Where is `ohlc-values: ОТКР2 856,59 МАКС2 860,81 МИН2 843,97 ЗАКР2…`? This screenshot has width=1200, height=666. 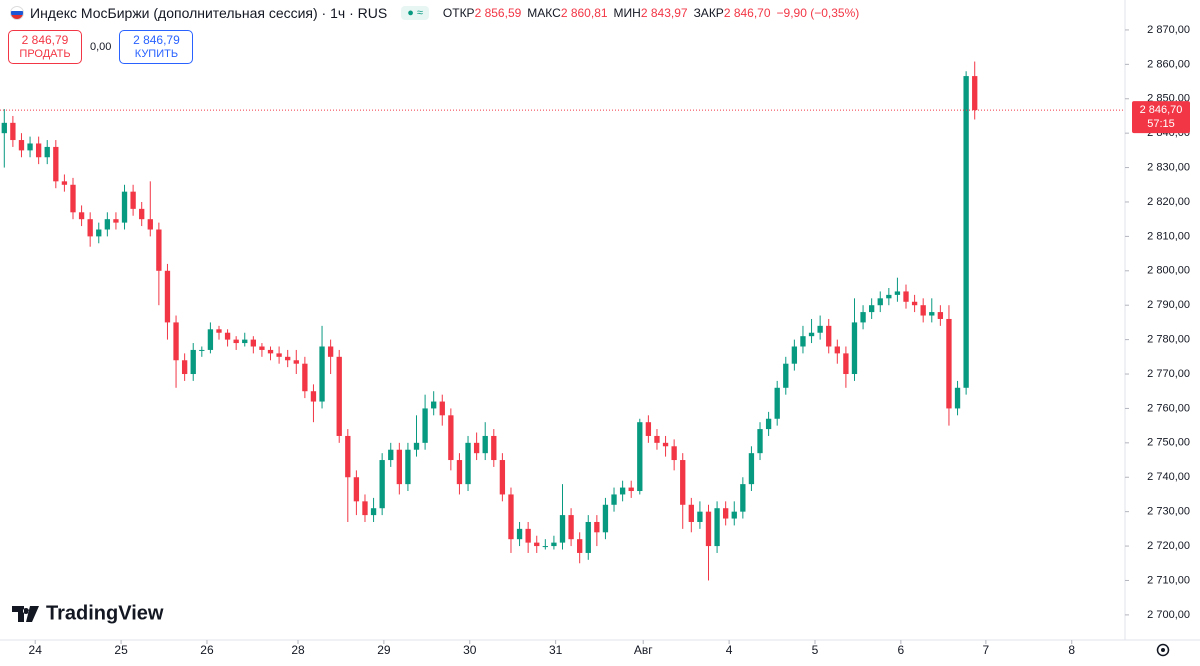 ohlc-values: ОТКР2 856,59 МАКС2 860,81 МИН2 843,97 ЗАКР2… is located at coordinates (607, 13).